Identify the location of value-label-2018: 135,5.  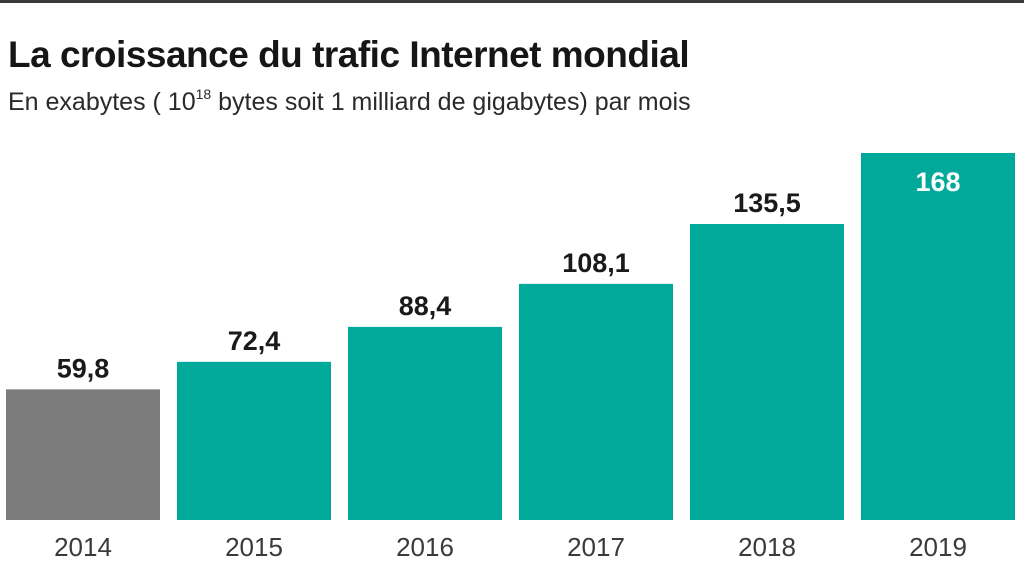
(767, 203).